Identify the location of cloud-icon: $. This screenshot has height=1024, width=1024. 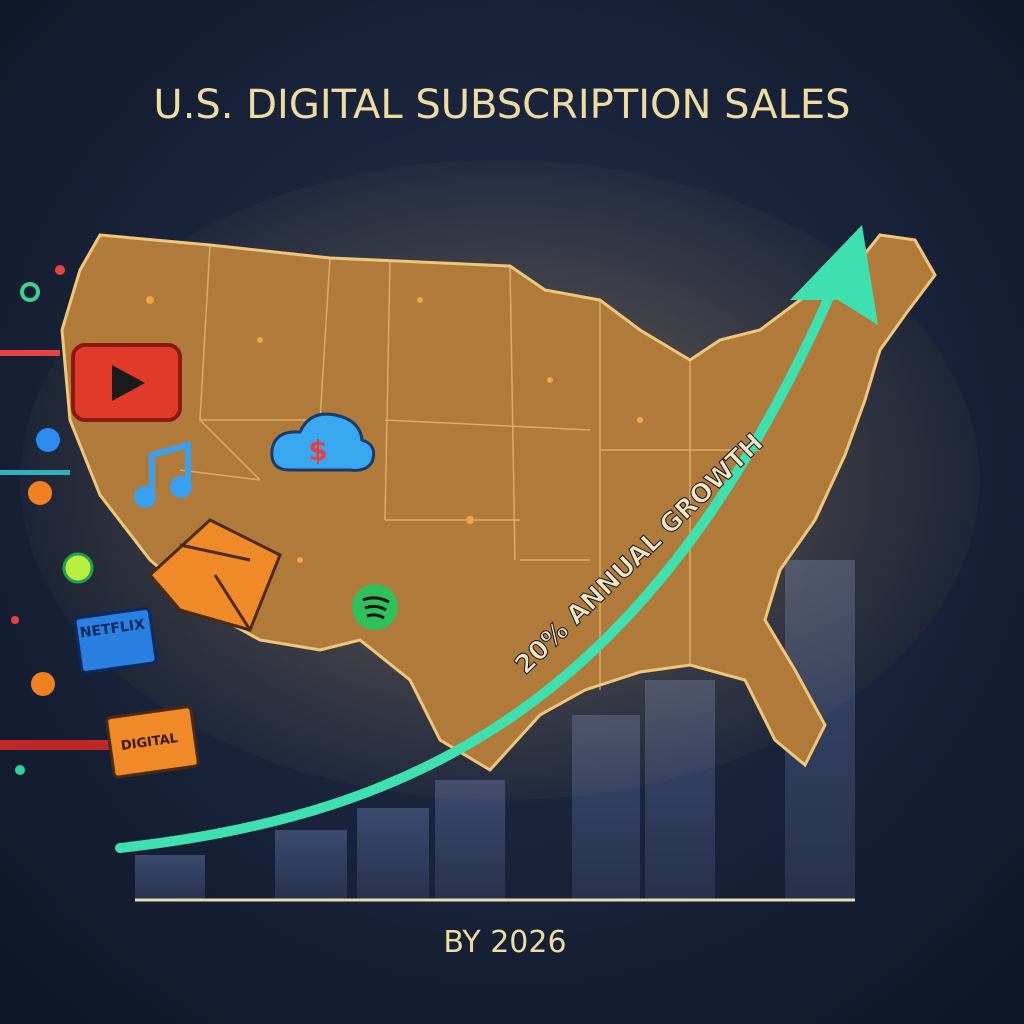
(323, 442).